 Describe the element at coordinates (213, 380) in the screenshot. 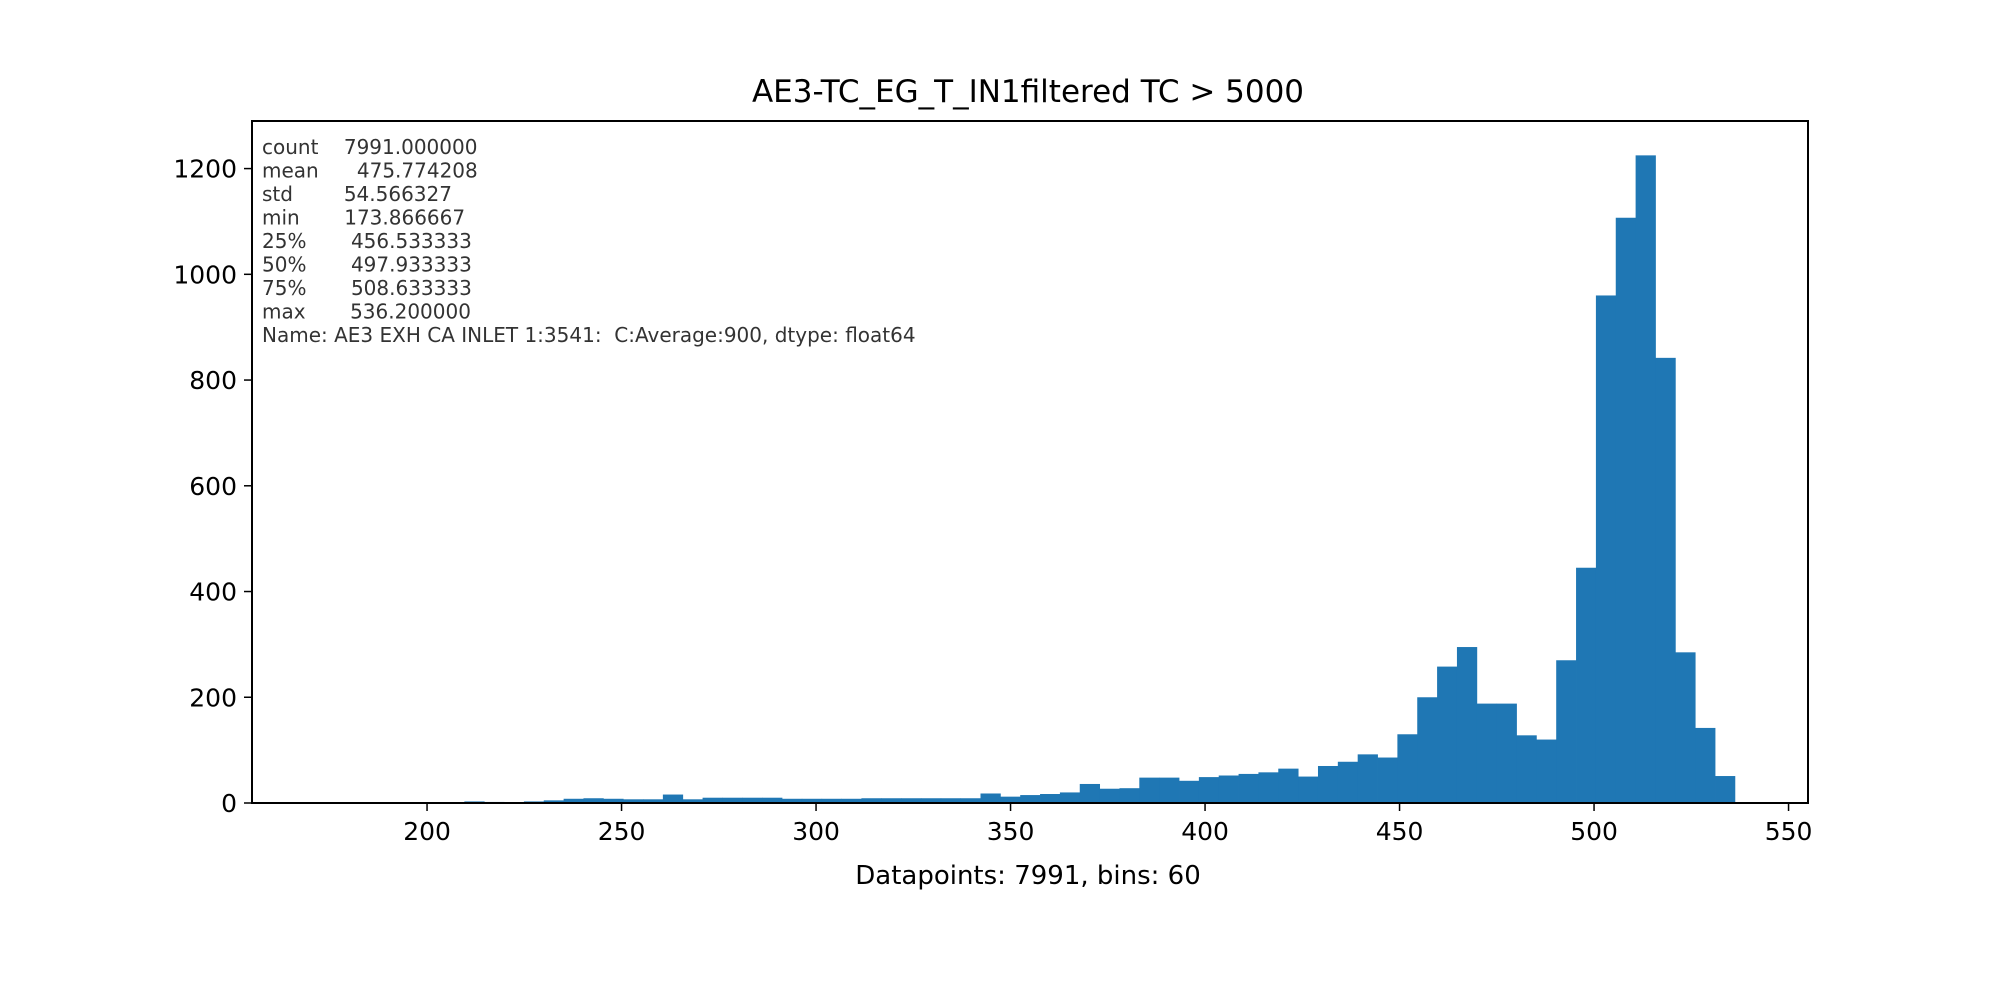

I see `y-tick-label: 800` at that location.